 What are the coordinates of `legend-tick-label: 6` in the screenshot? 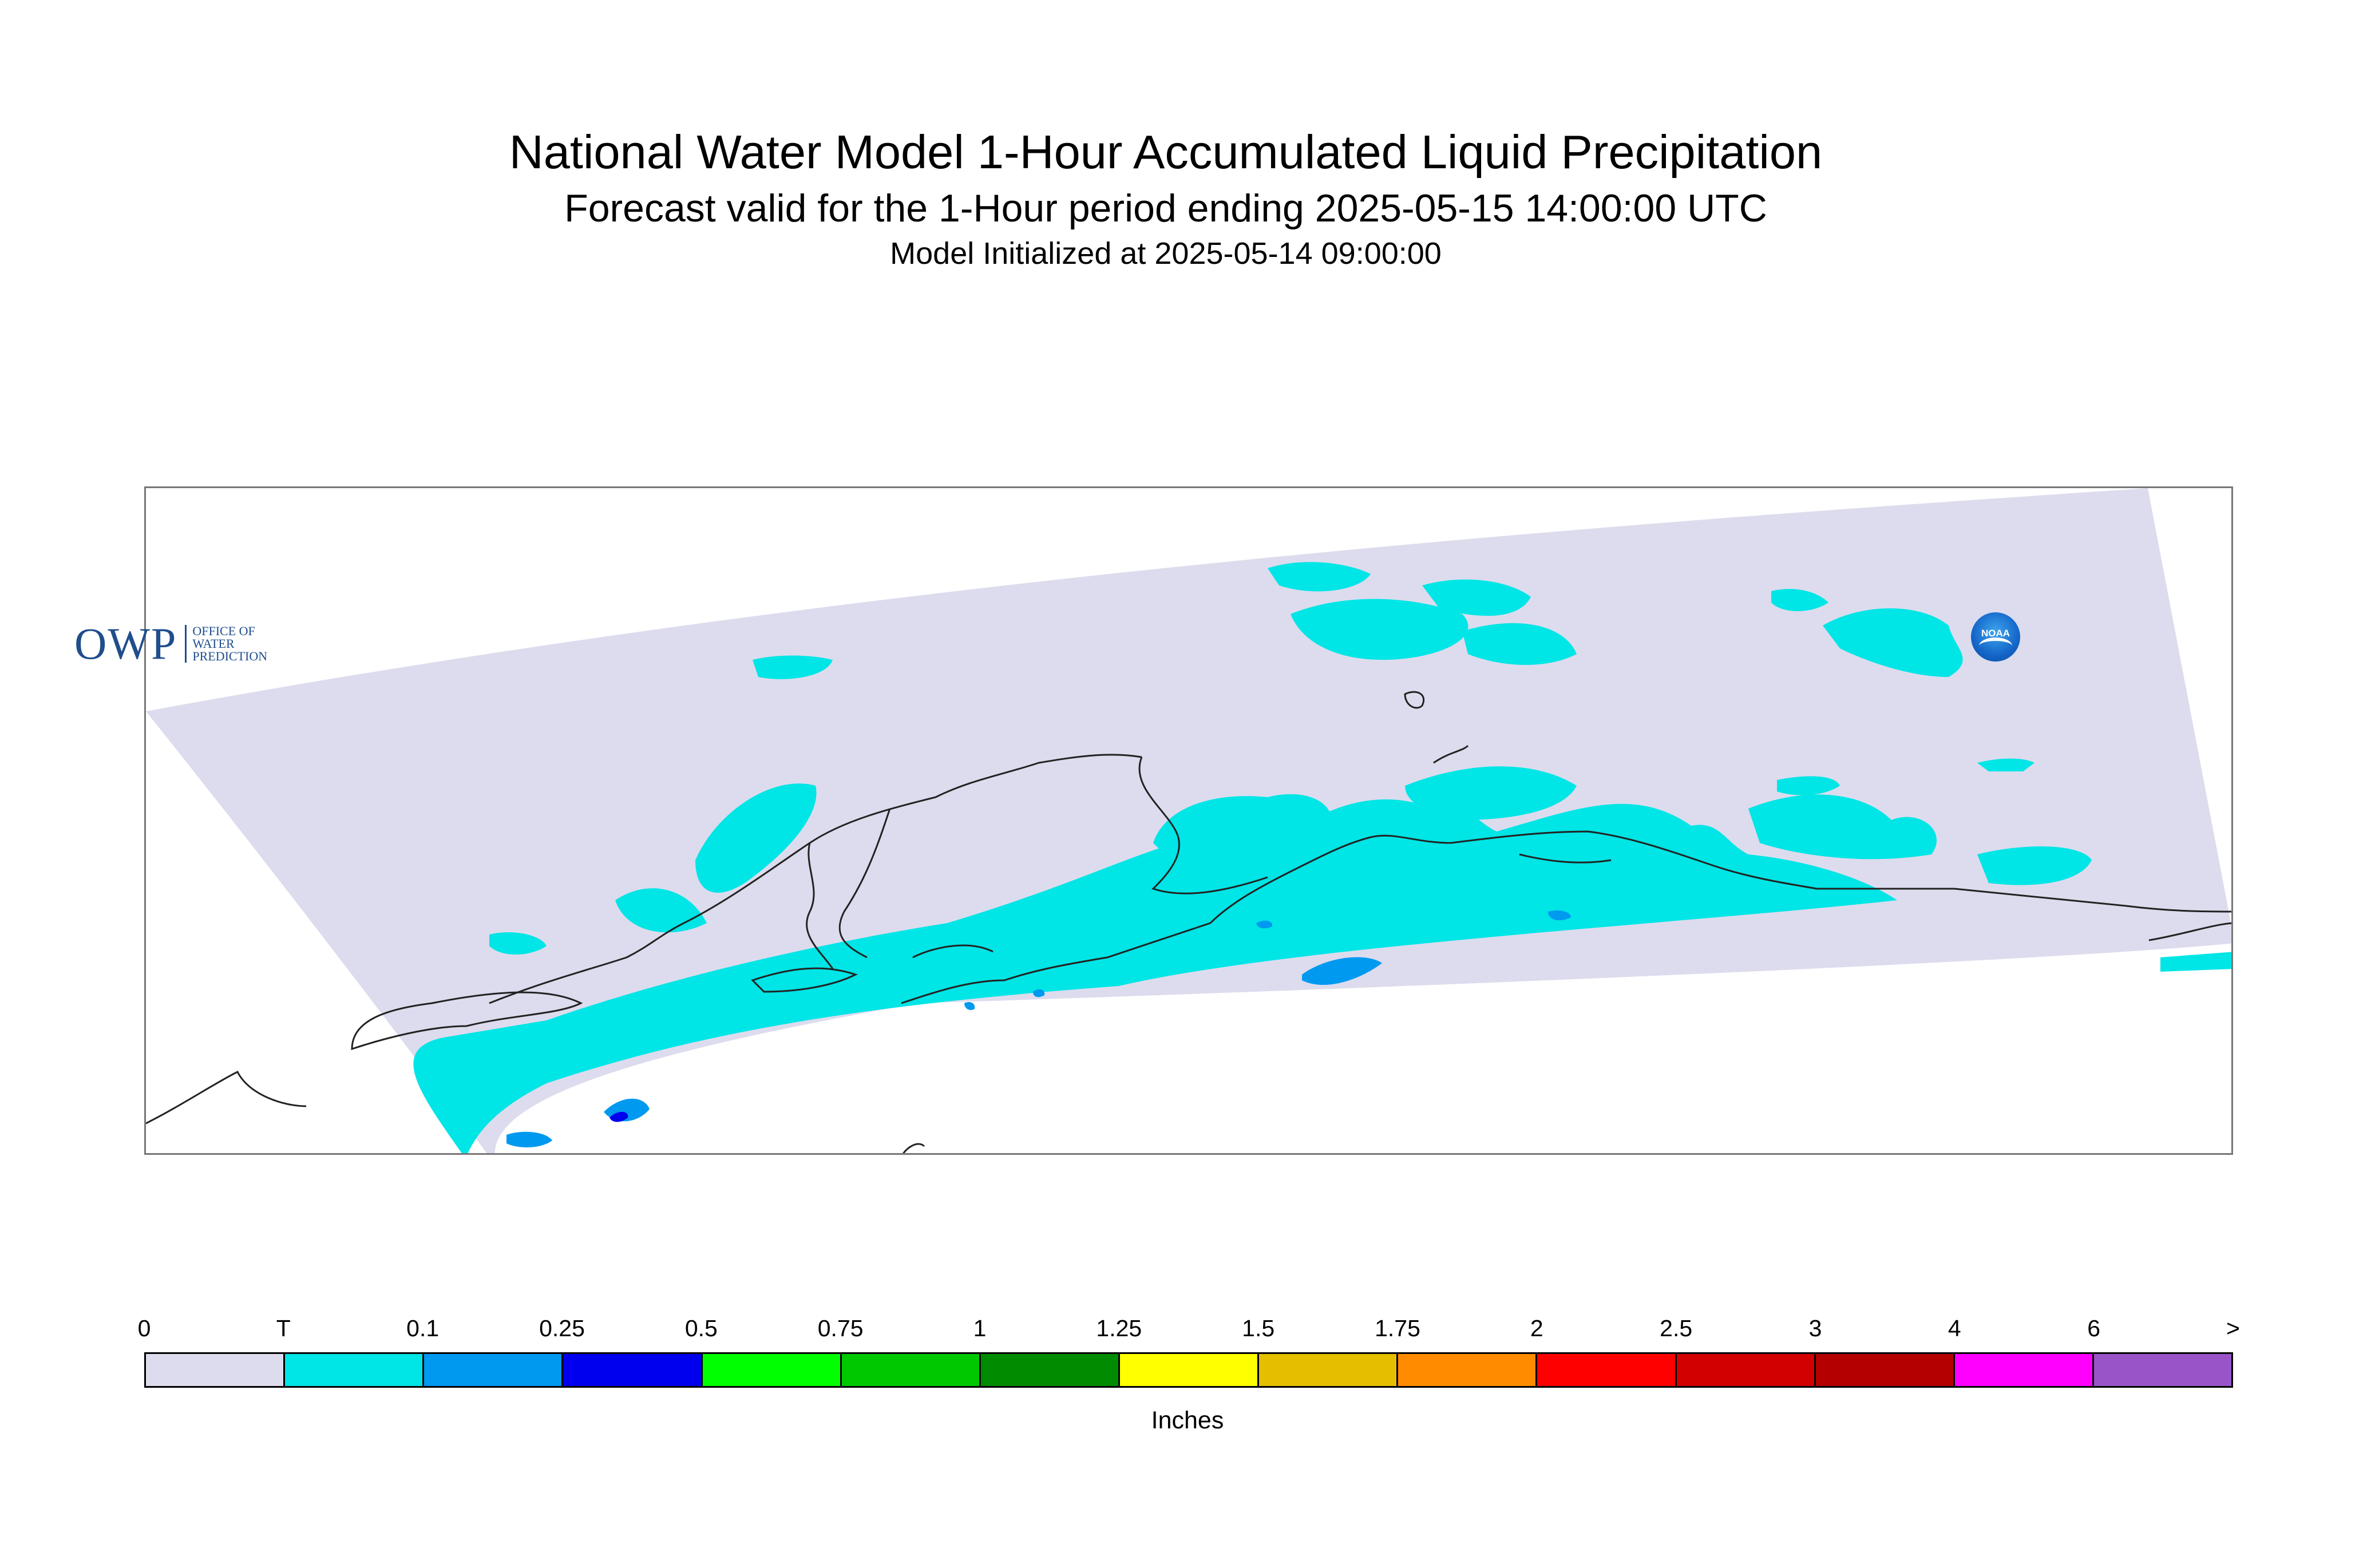 It's located at (2094, 1328).